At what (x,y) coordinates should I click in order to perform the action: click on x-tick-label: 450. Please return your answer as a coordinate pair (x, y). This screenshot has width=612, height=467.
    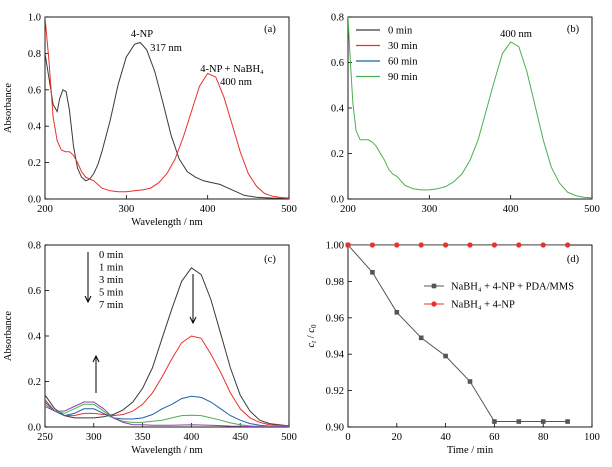
    Looking at the image, I should click on (240, 437).